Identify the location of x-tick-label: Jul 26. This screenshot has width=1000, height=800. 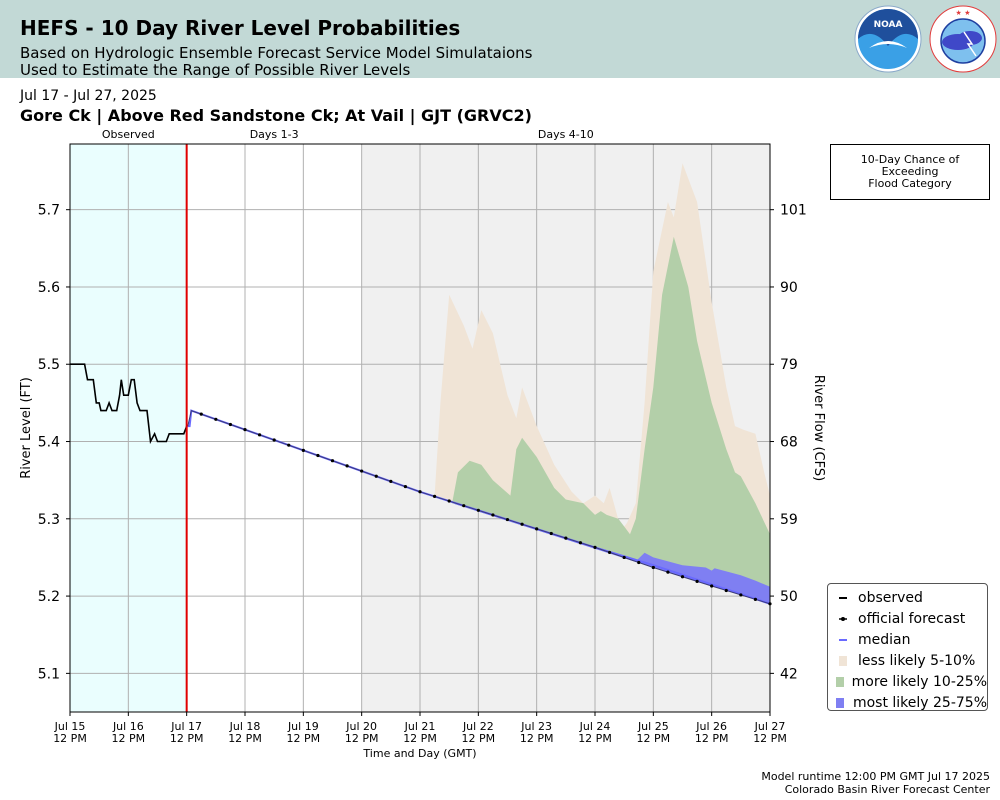
(711, 726).